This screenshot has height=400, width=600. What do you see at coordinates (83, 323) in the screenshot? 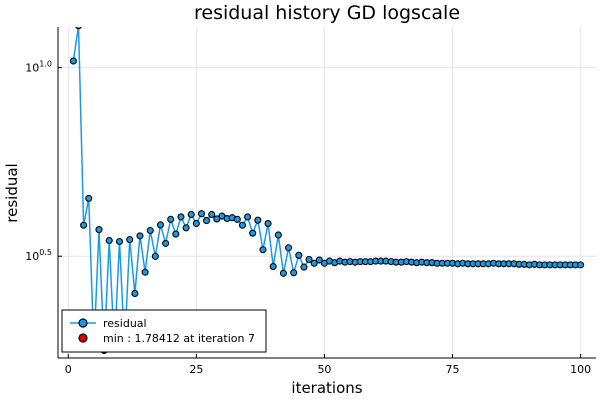
I see `legend-marker-residual` at bounding box center [83, 323].